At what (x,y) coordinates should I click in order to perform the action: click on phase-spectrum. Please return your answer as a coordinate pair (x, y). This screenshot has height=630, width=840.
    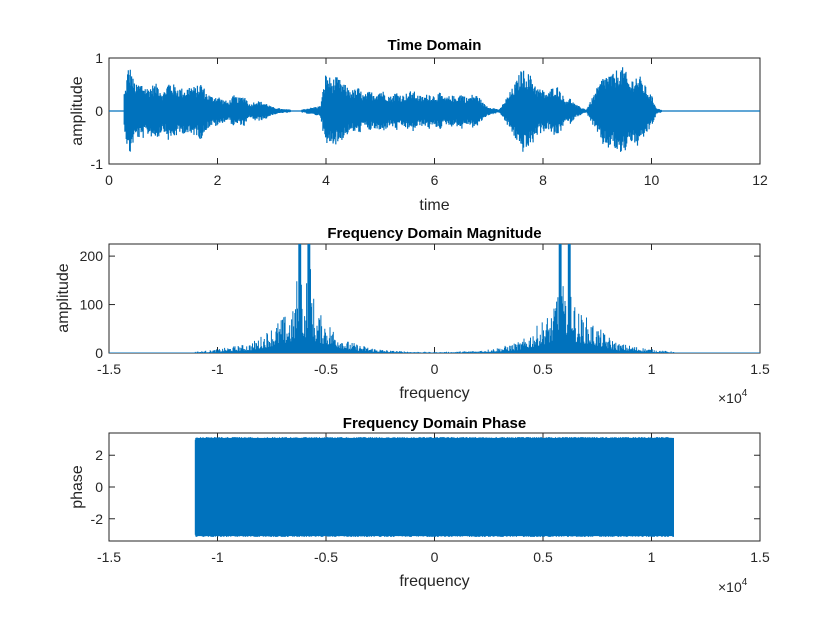
    Looking at the image, I should click on (434, 487).